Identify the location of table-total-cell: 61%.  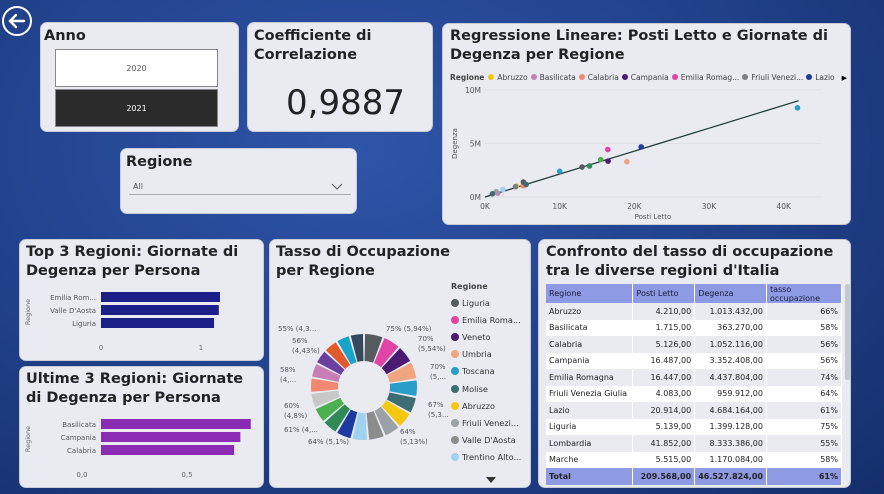
(804, 476).